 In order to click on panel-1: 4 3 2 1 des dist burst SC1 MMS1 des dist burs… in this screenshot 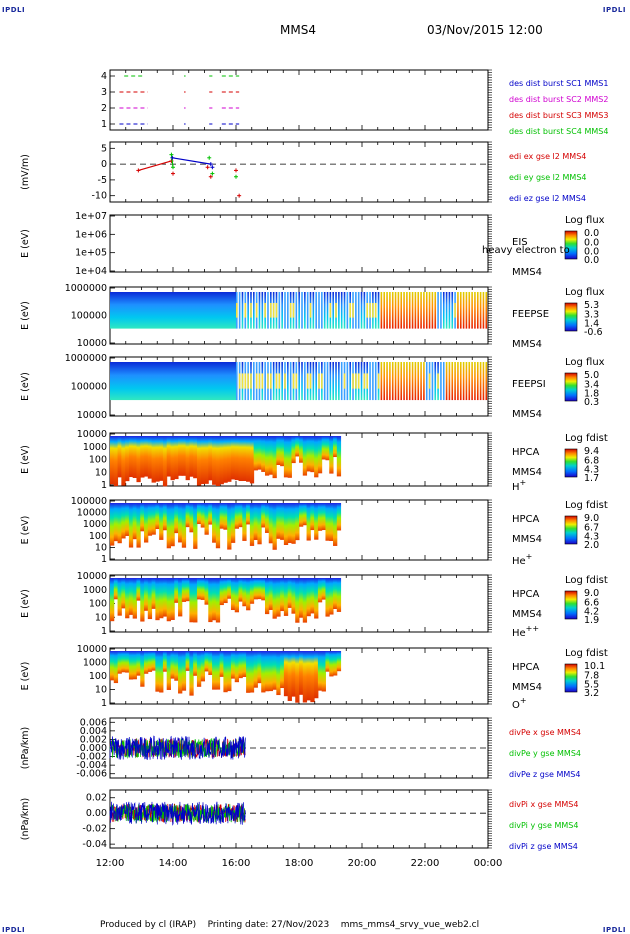, I will do `click(354, 102)`.